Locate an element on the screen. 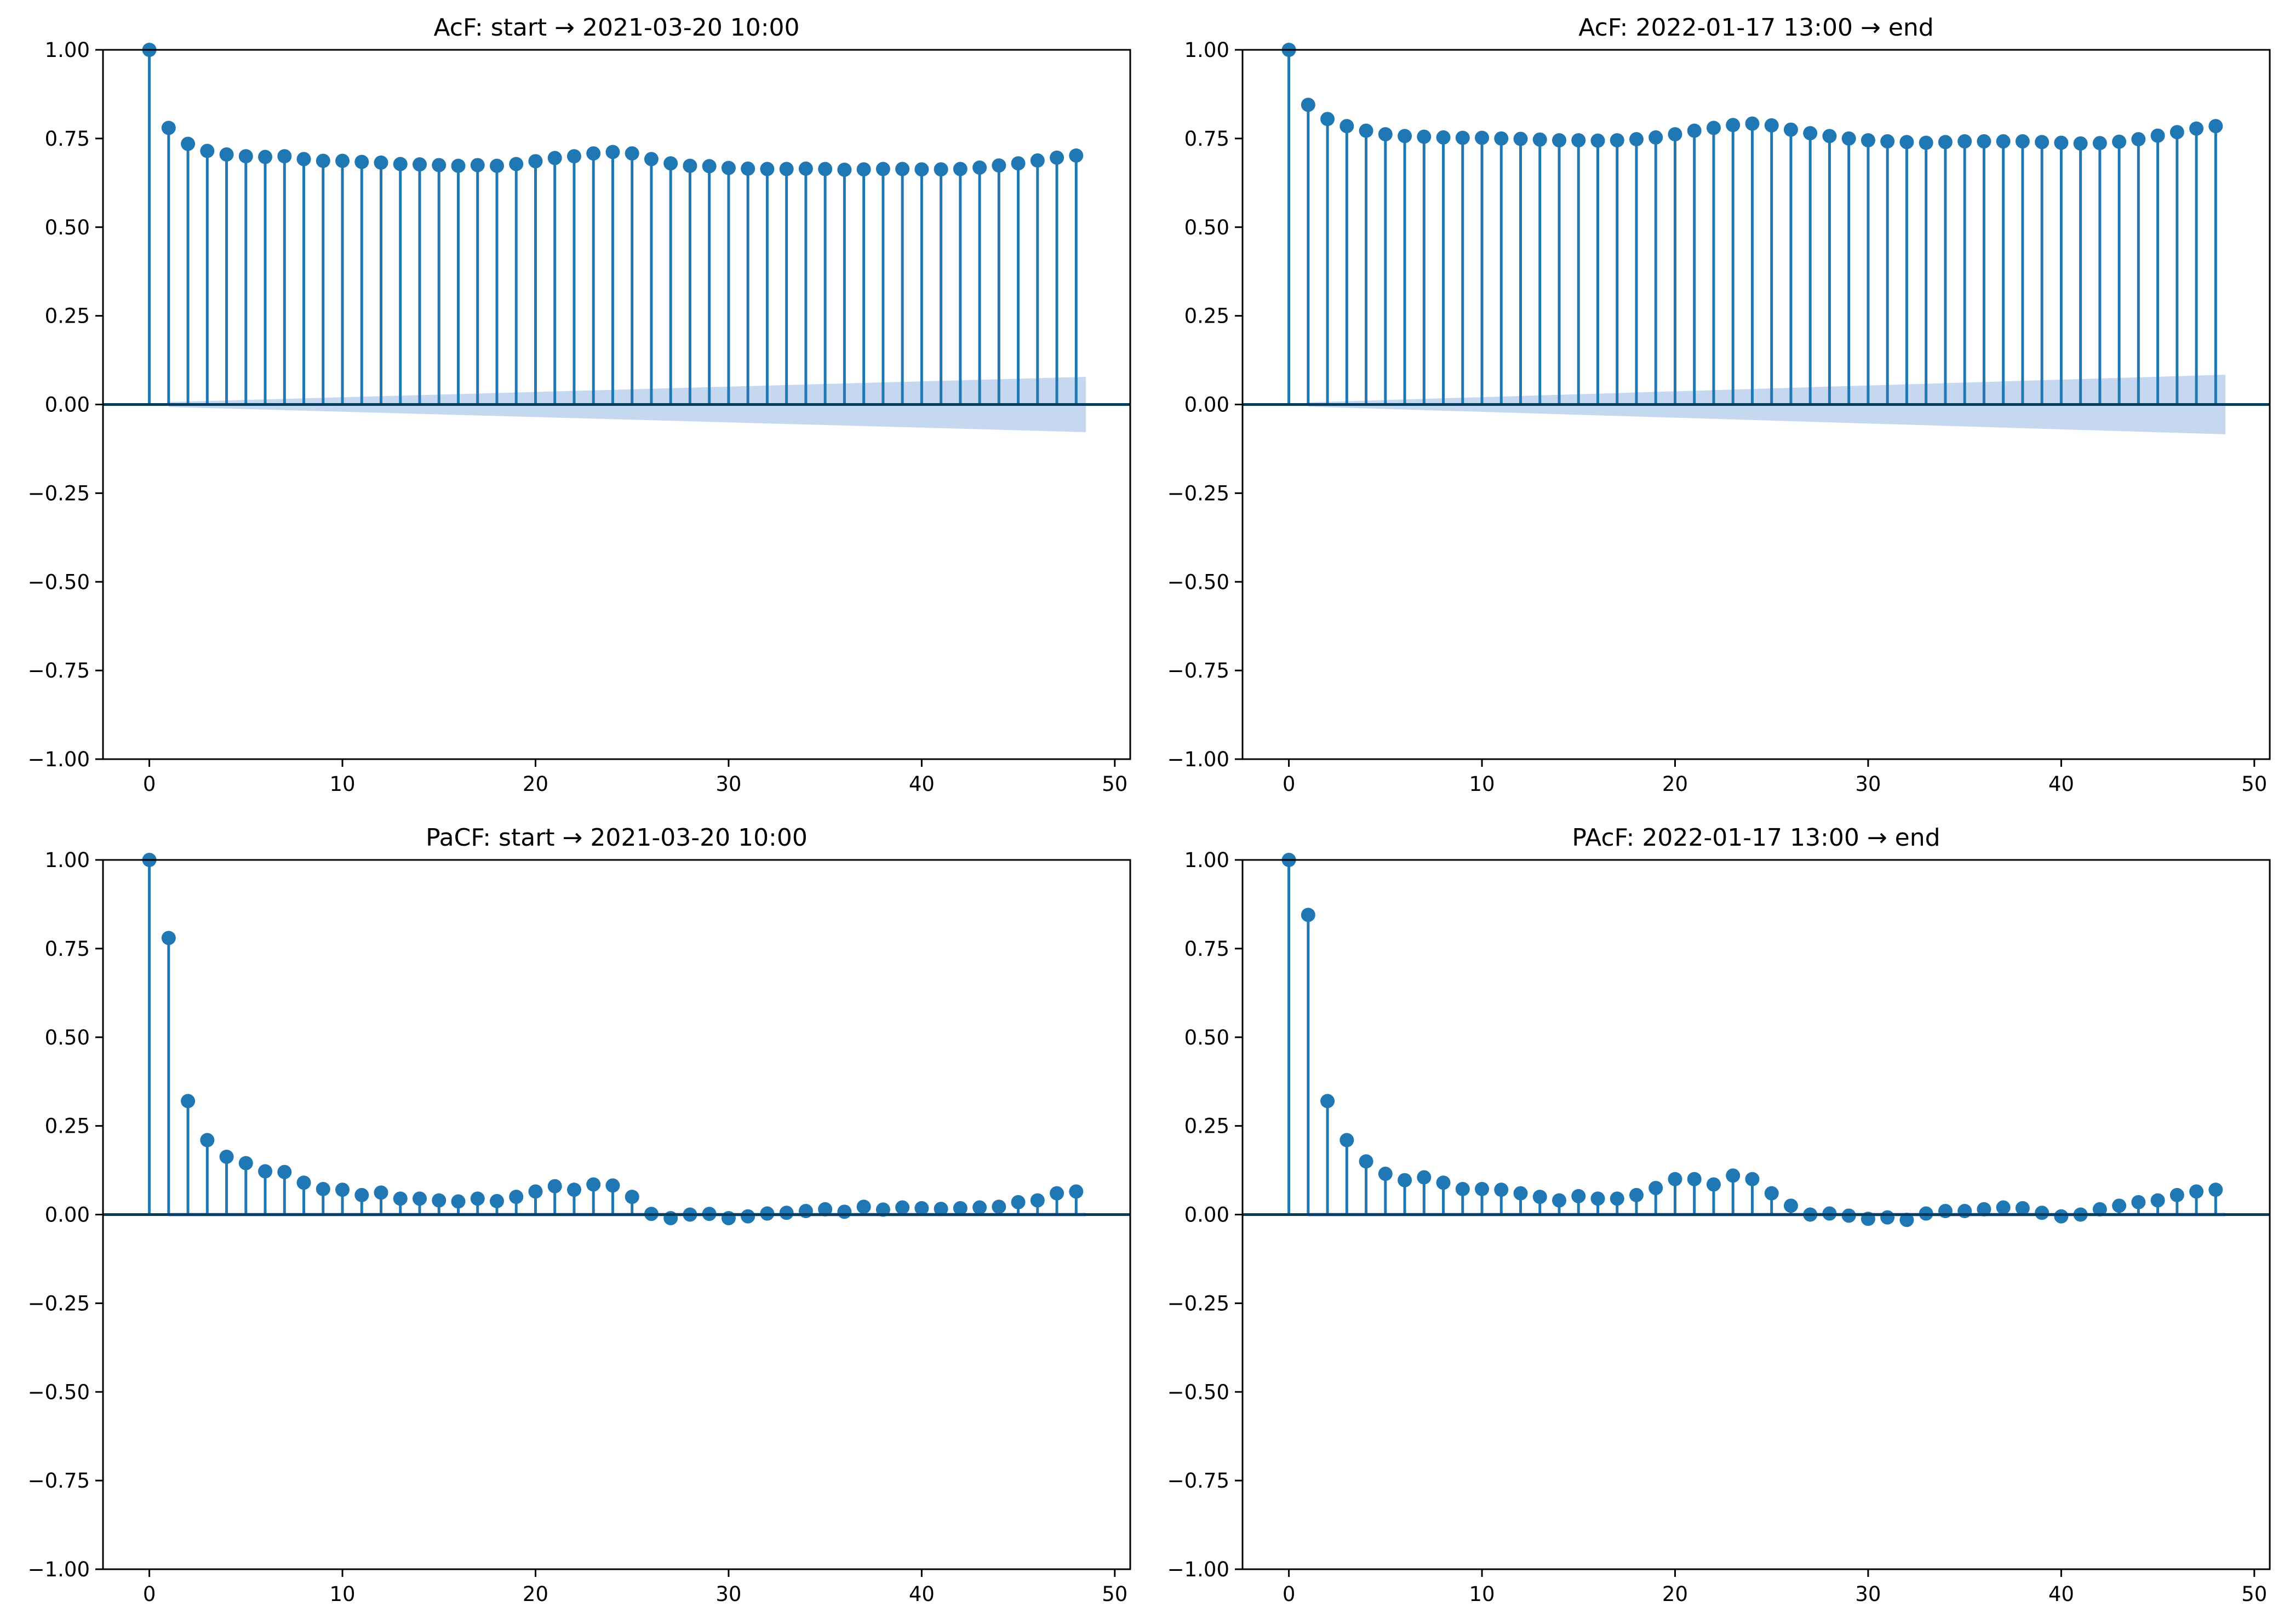 The height and width of the screenshot is (1624, 2284). acf-panel-first-period-xtick-label-10: 10 is located at coordinates (342, 784).